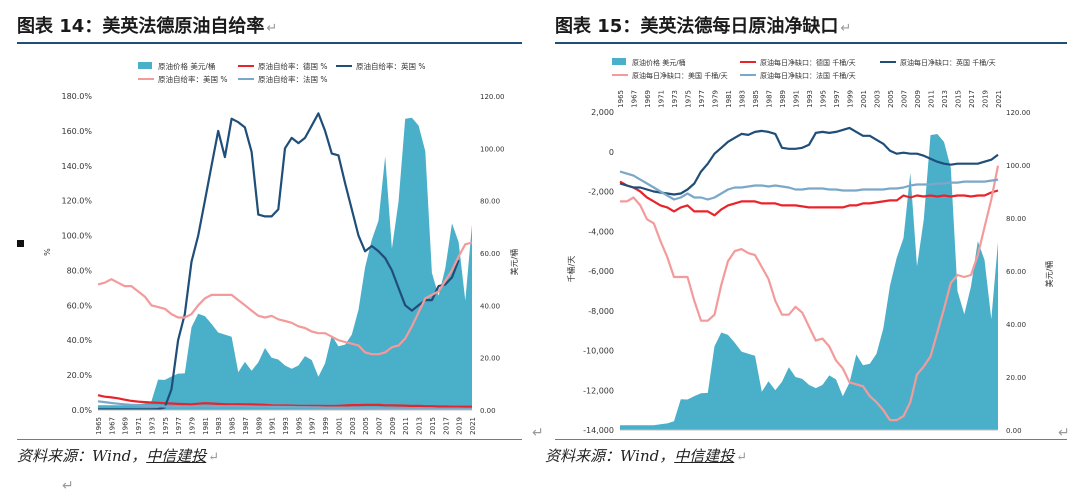 This screenshot has width=1080, height=499. I want to click on y-tick-label: -4,000, so click(601, 231).